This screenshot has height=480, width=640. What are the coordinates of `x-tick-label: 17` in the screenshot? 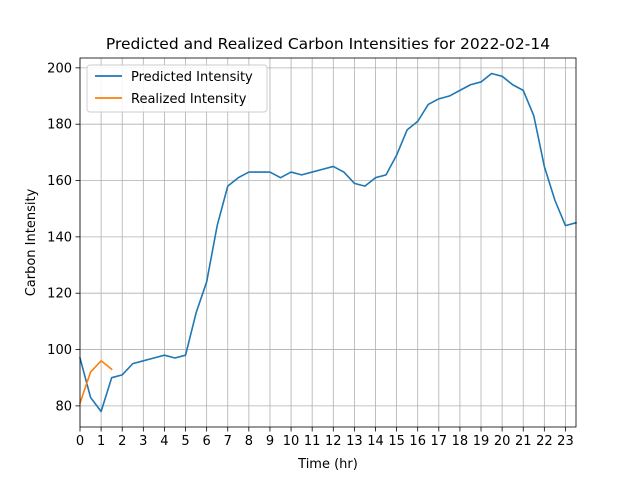 It's located at (439, 441).